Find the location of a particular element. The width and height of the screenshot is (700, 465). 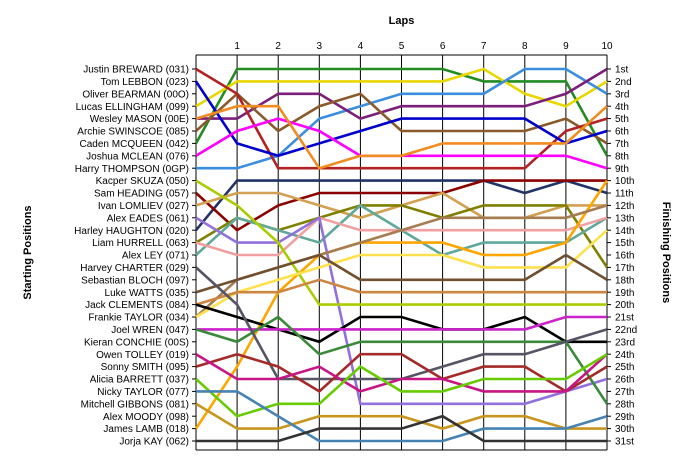

lap-tick-label: 8 is located at coordinates (525, 46).